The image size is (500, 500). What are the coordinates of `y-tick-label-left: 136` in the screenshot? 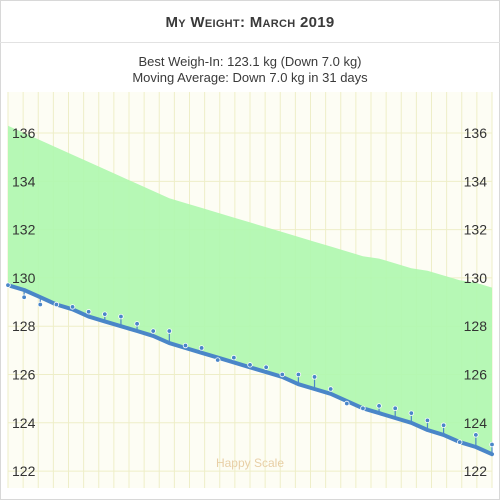 It's located at (24, 133).